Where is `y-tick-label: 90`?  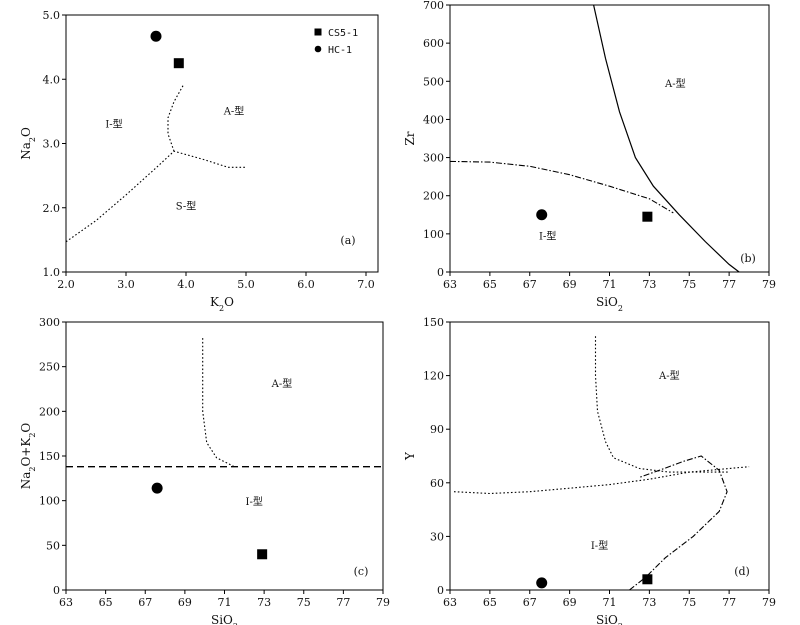
y-tick-label: 90 is located at coordinates (437, 429).